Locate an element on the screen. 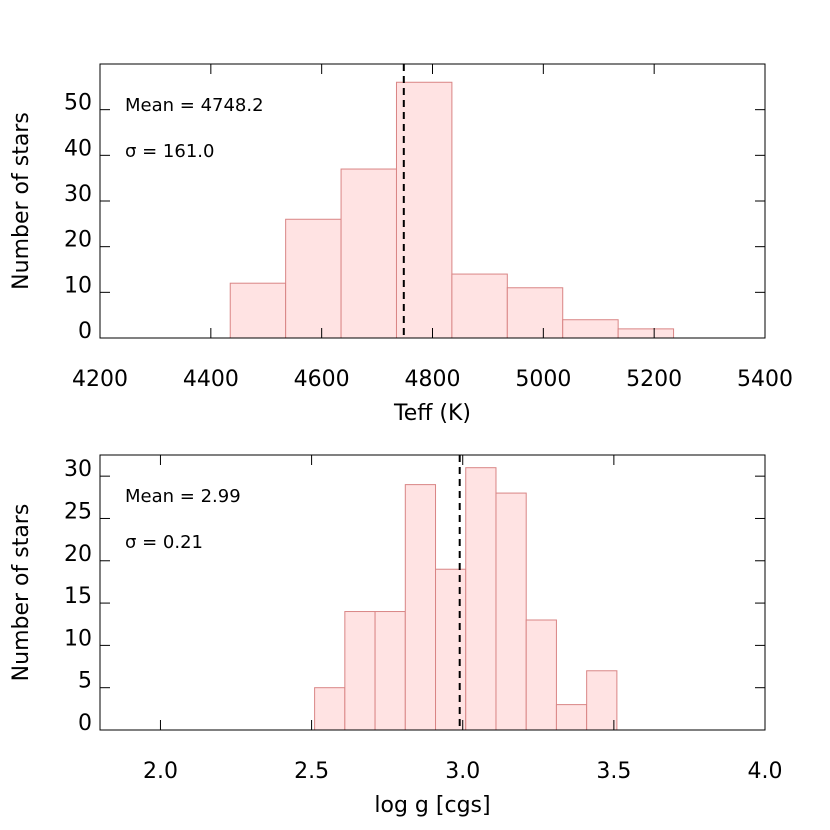 This screenshot has height=830, width=830. x-tick-label: 4600 is located at coordinates (322, 379).